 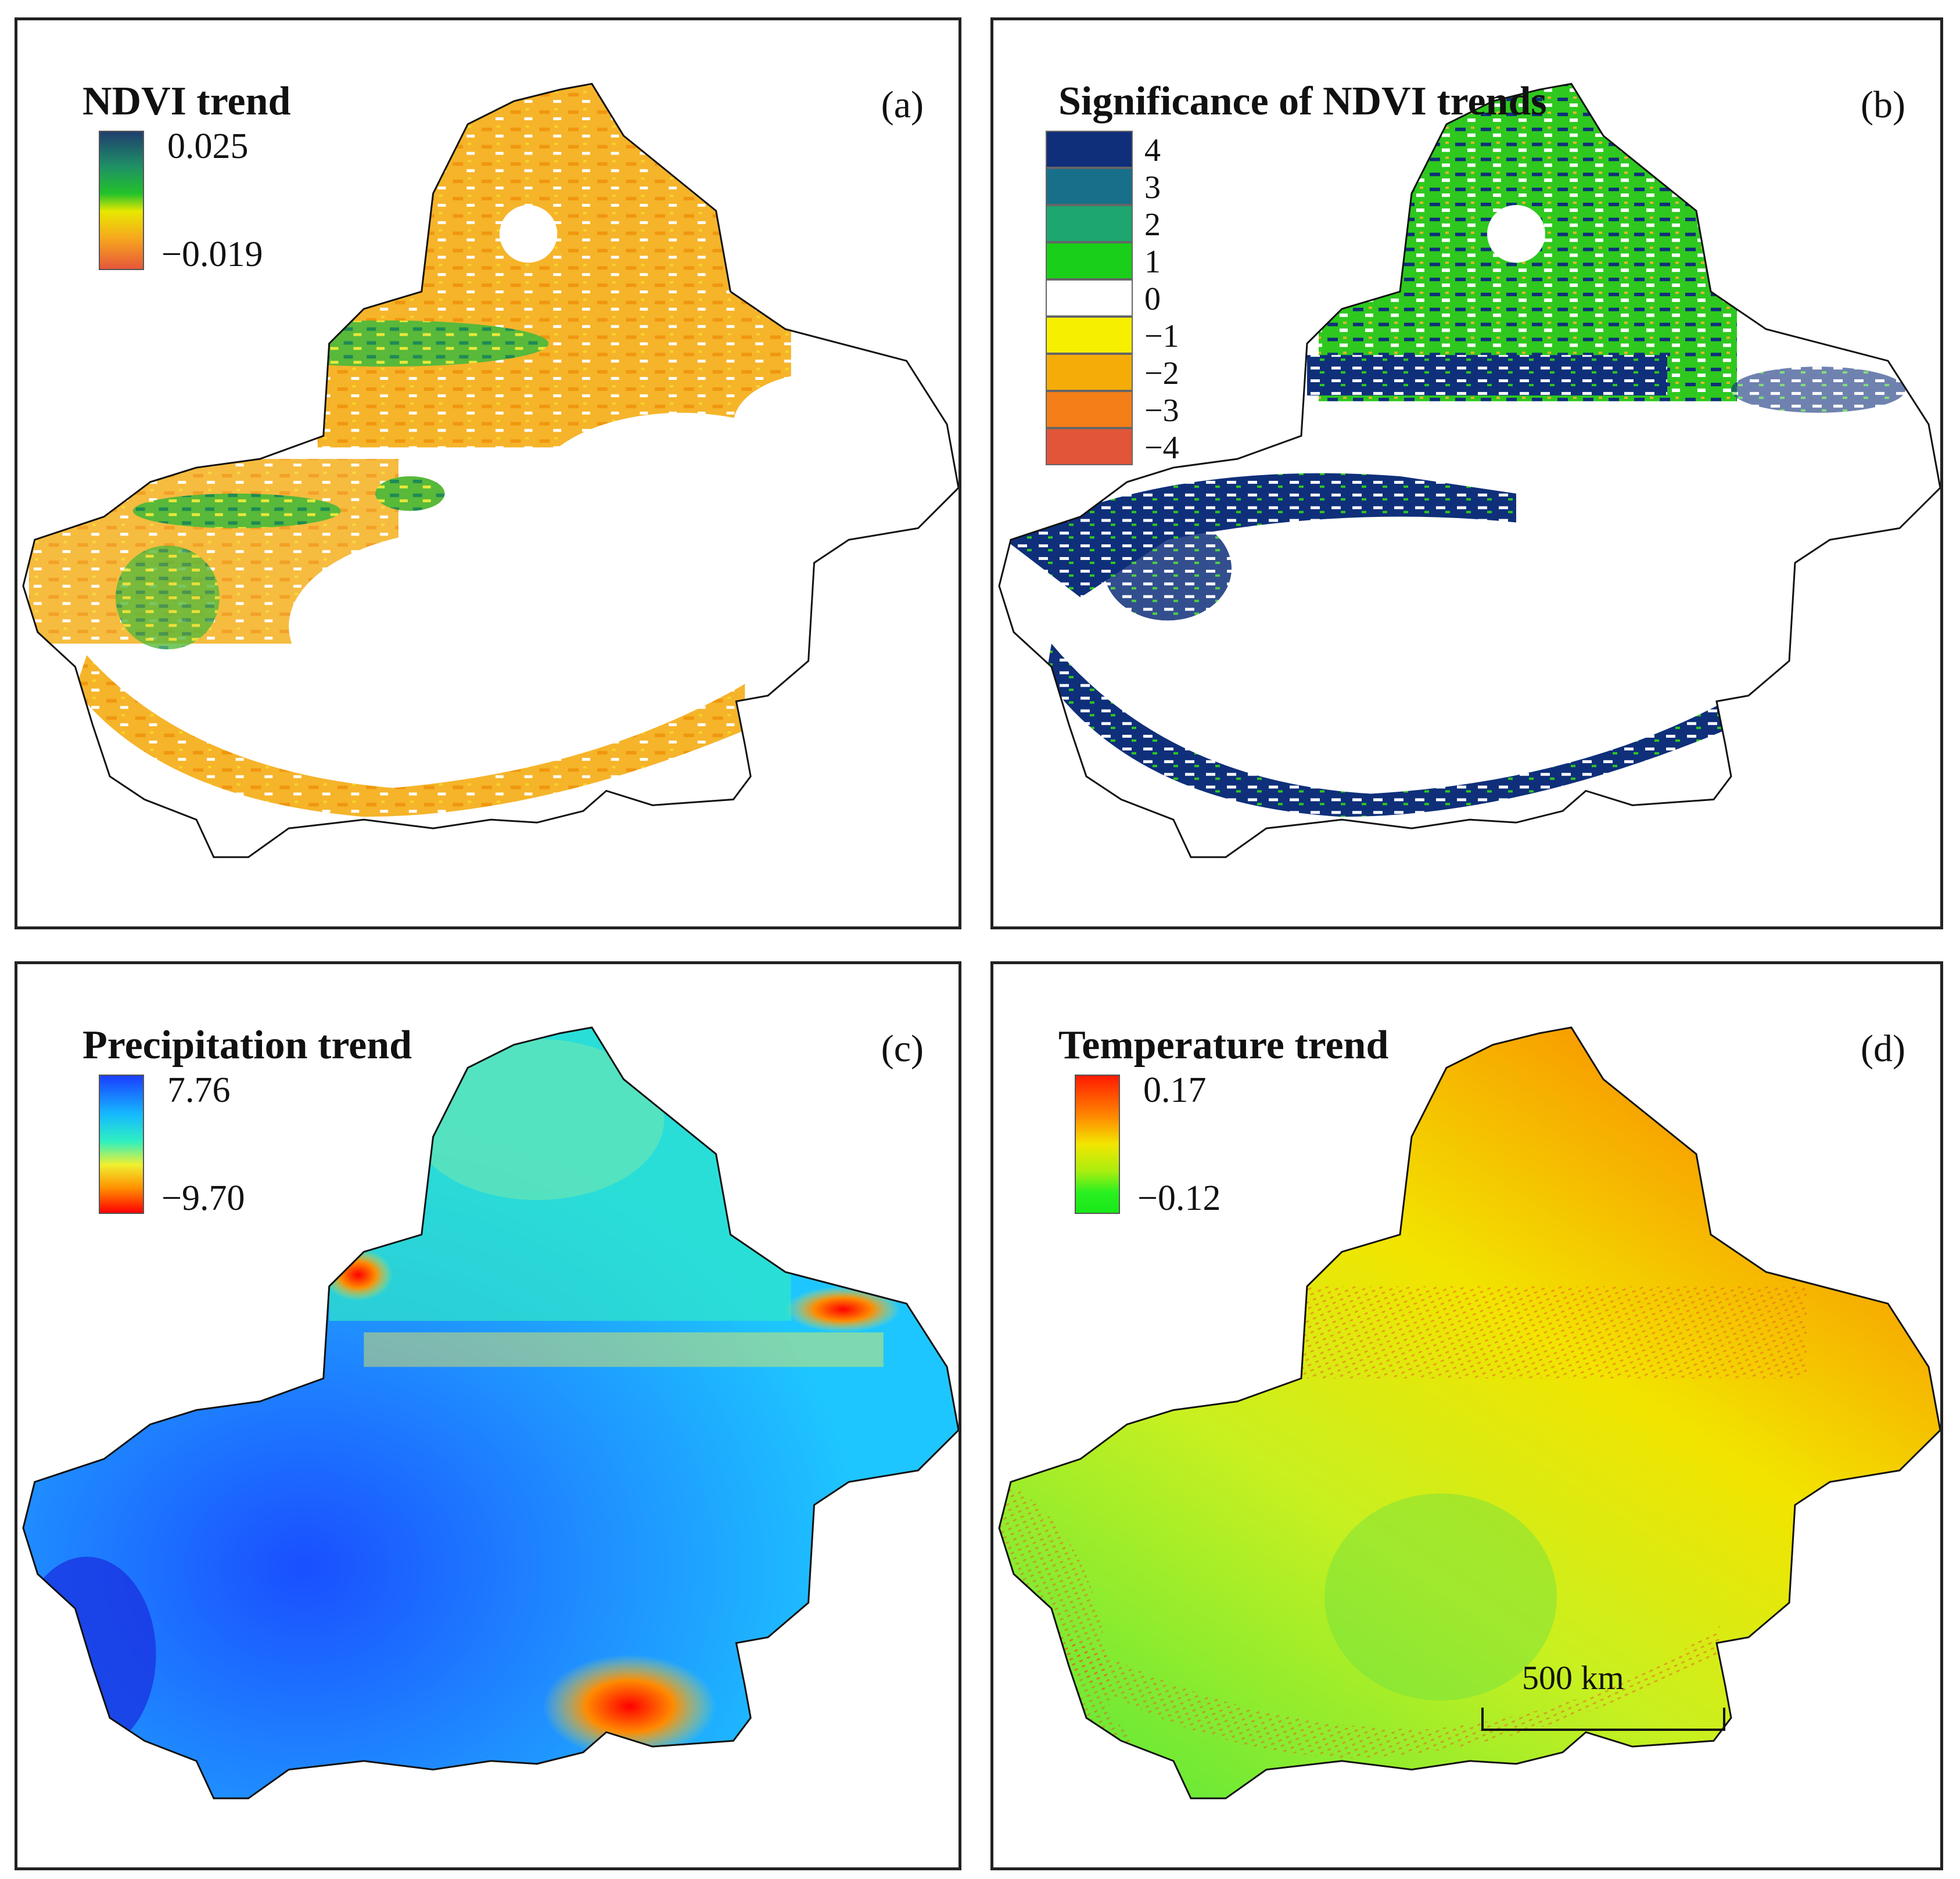 I want to click on panel-label: (a), so click(x=903, y=105).